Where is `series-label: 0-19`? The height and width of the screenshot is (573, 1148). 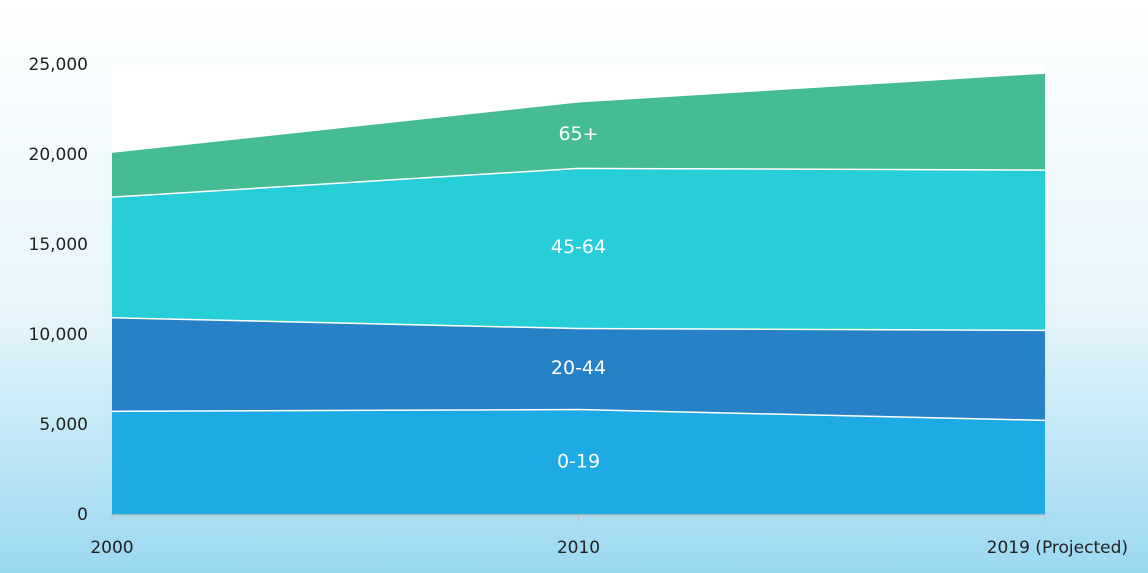 series-label: 0-19 is located at coordinates (578, 461).